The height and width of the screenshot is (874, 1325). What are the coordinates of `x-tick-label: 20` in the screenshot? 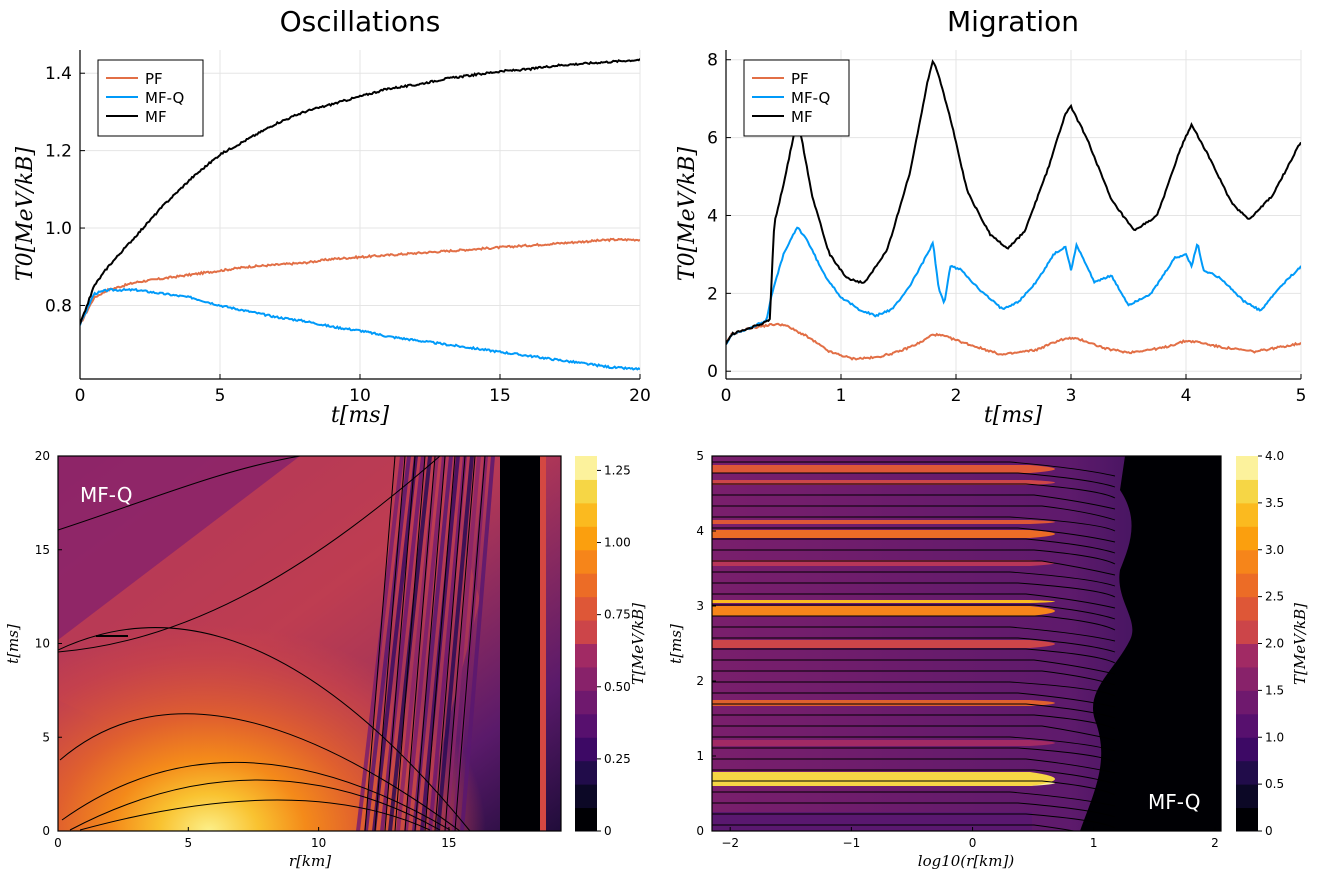 It's located at (640, 396).